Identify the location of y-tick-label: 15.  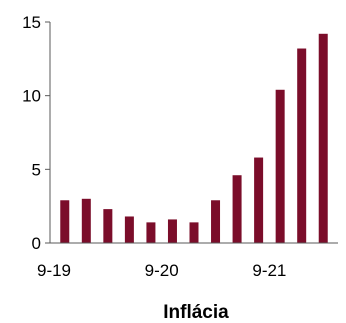
(31, 22).